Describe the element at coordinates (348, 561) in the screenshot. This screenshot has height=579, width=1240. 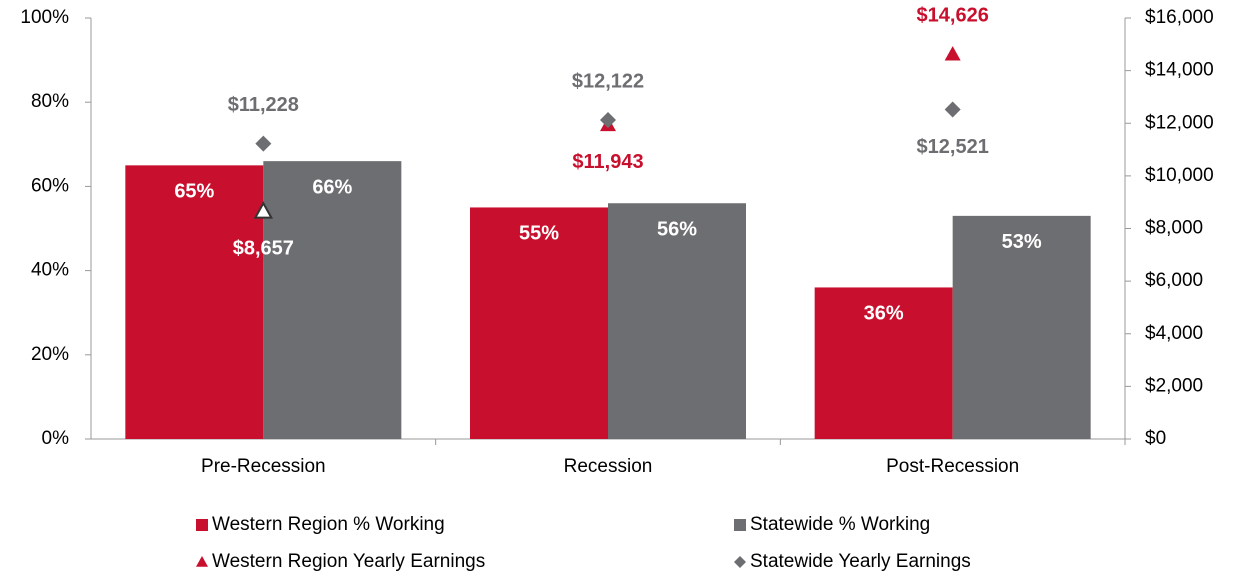
I see `legend-label: Western Region Yearly Earnings` at that location.